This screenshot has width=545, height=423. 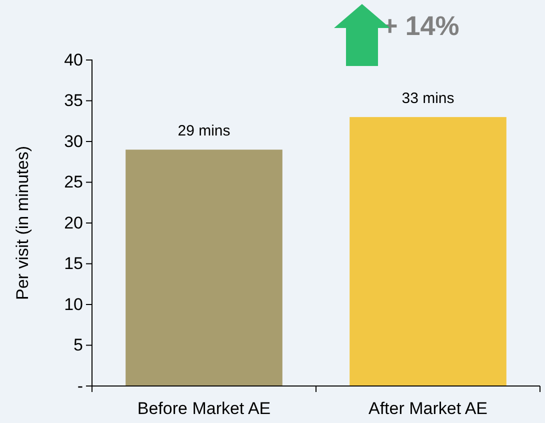 What do you see at coordinates (73, 182) in the screenshot?
I see `y-tick-label: 25` at bounding box center [73, 182].